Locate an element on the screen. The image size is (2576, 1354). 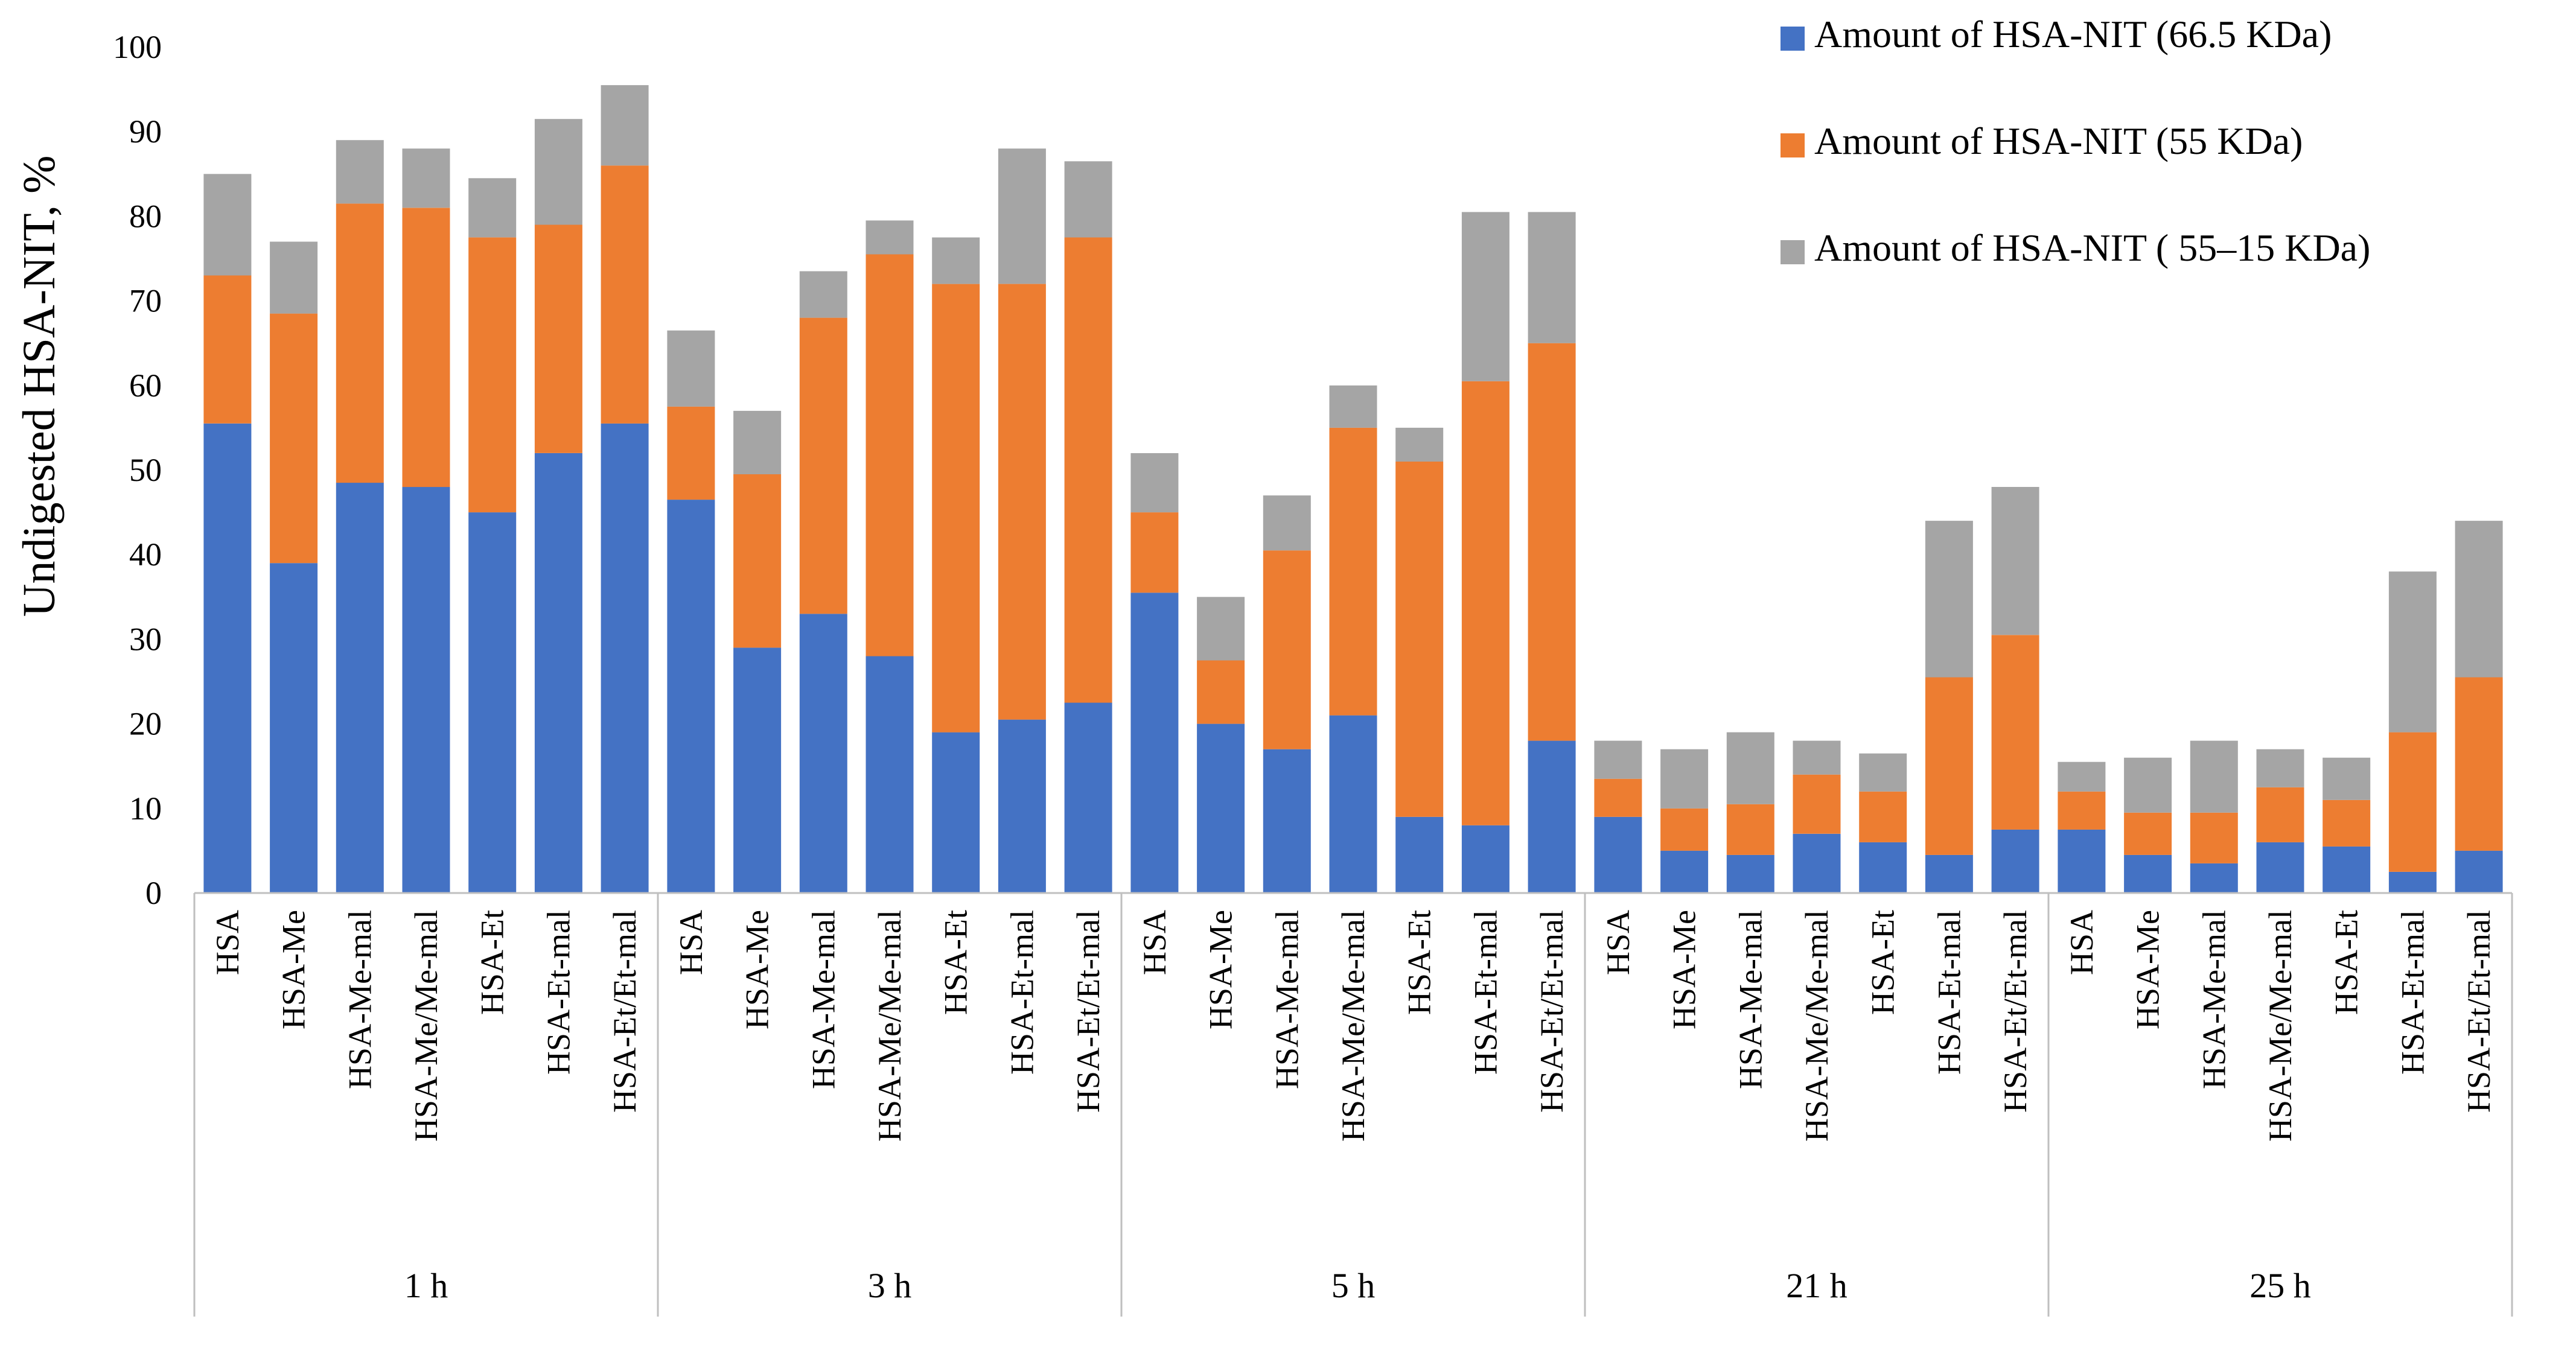
y-tick-label: 30 is located at coordinates (145, 639).